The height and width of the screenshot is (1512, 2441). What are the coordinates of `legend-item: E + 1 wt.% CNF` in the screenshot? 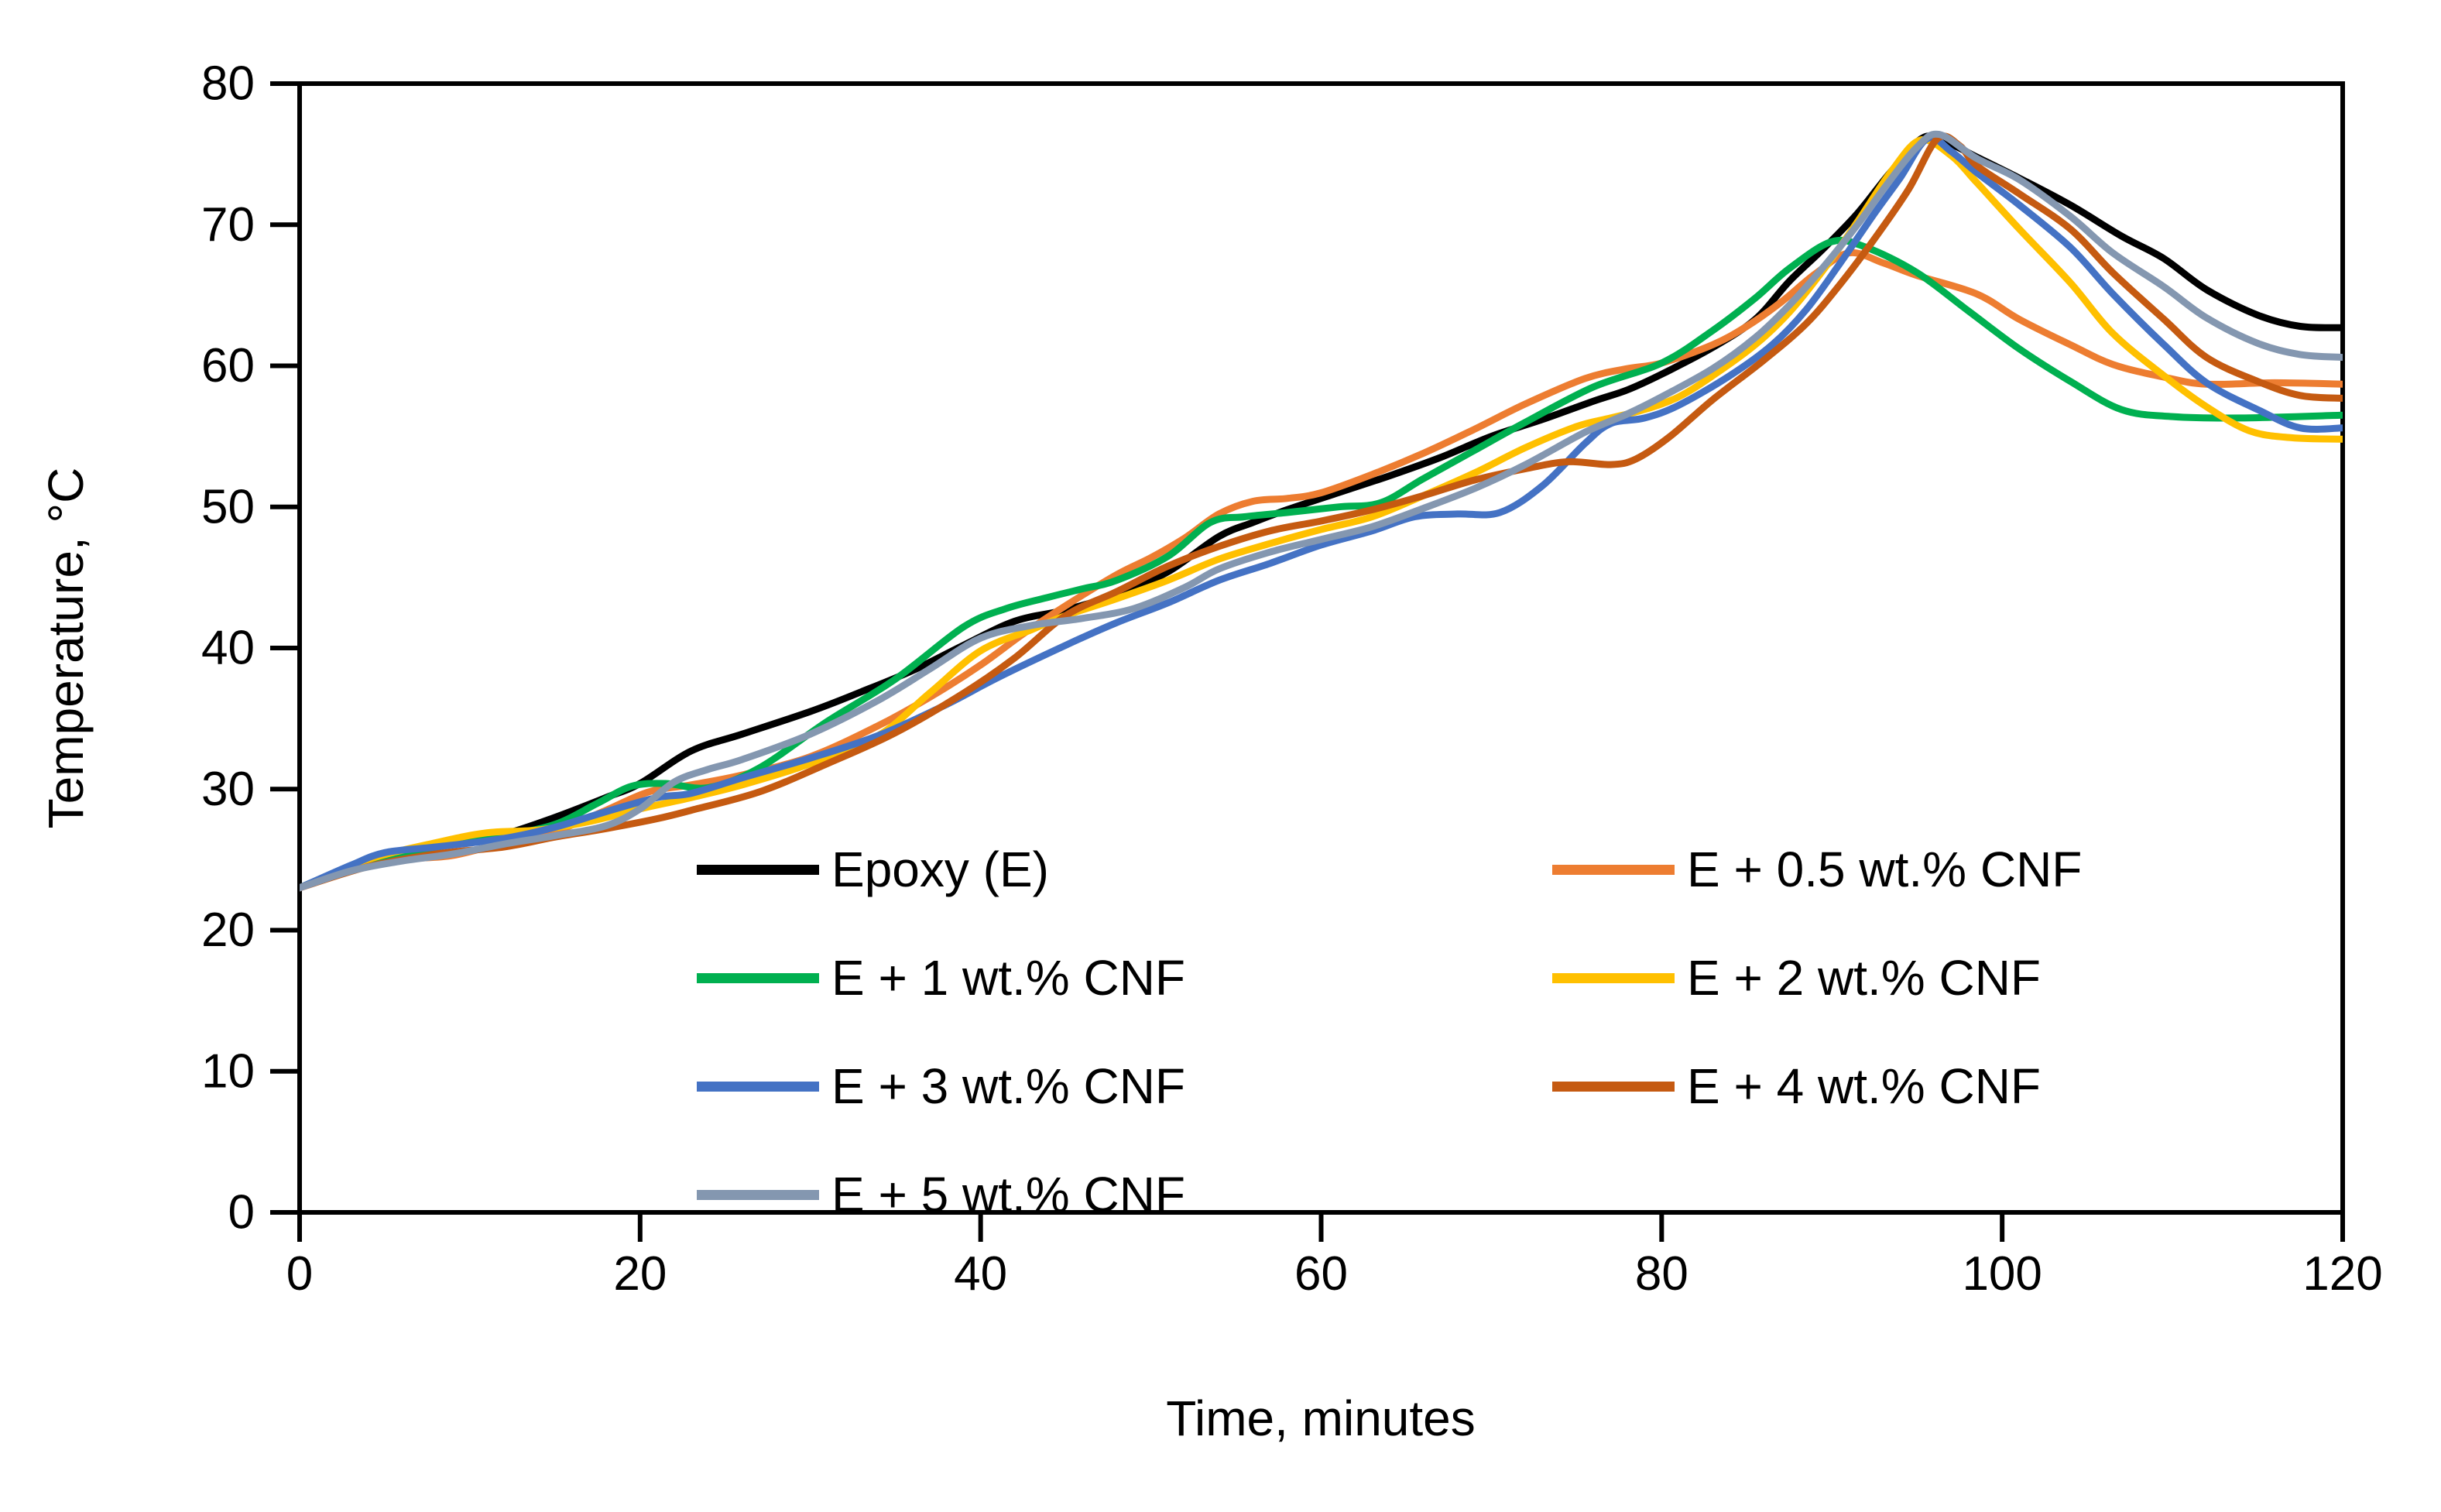 It's located at (941, 978).